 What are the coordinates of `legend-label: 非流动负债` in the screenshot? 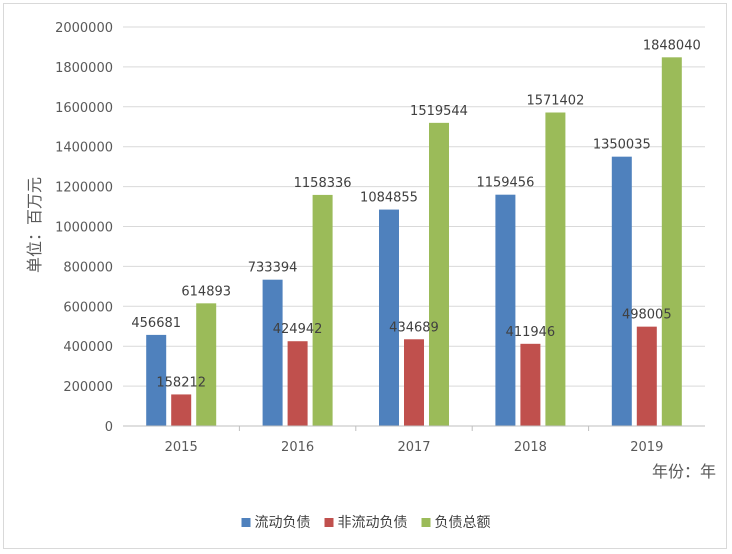 It's located at (373, 523).